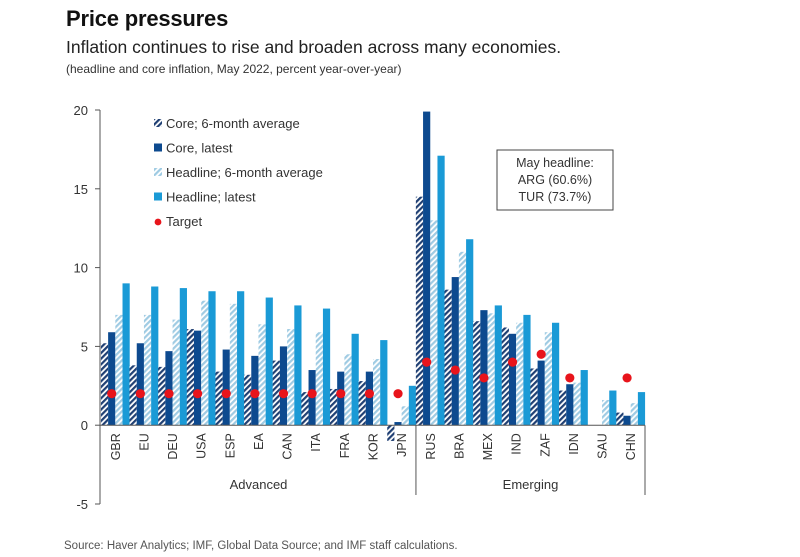  What do you see at coordinates (173, 446) in the screenshot?
I see `x-tick-label: DEU` at bounding box center [173, 446].